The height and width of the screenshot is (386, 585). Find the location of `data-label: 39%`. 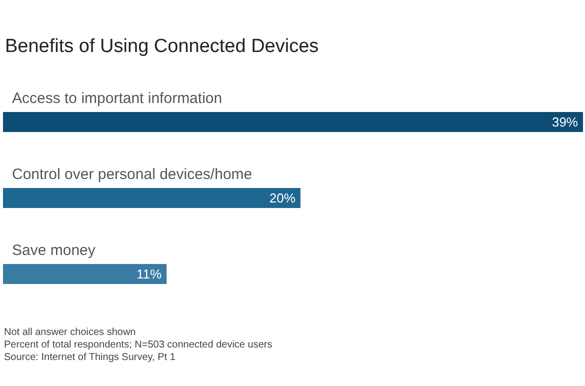

data-label: 39% is located at coordinates (565, 122).